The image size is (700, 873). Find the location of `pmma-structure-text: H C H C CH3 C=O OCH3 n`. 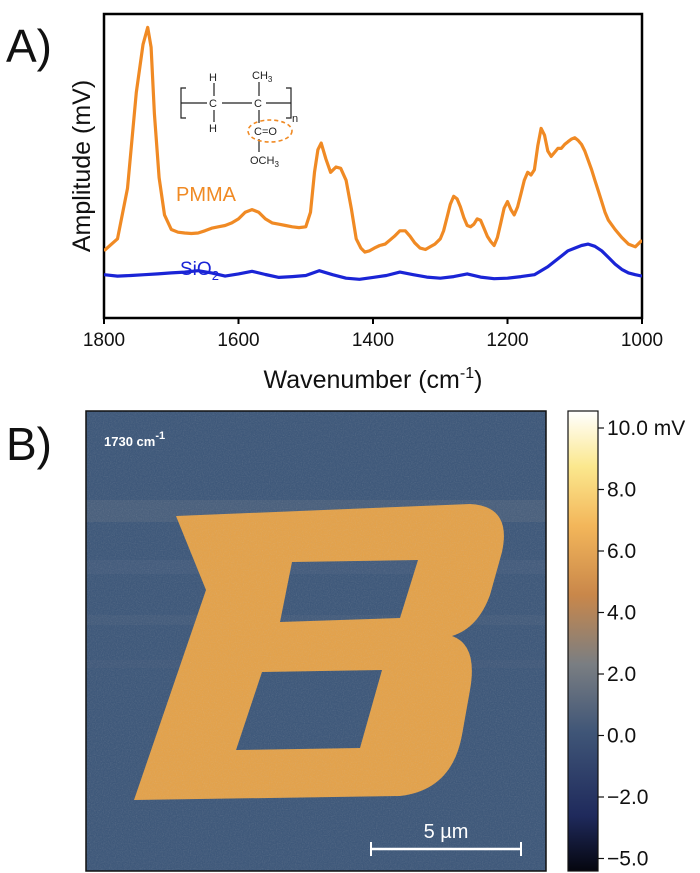

pmma-structure-text: H C H C CH3 C=O OCH3 n is located at coordinates (253, 119).